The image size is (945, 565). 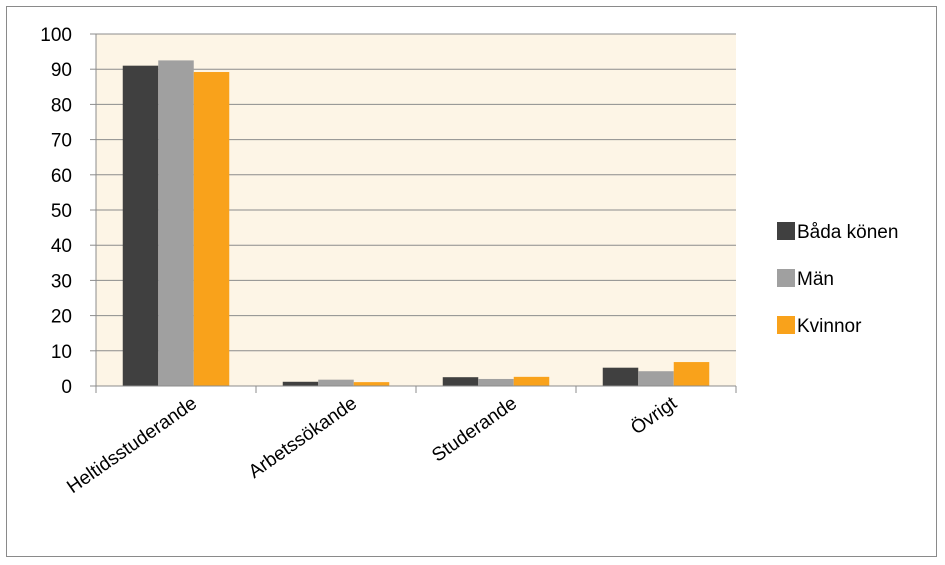 I want to click on y-tick-label: 100, so click(x=56, y=35).